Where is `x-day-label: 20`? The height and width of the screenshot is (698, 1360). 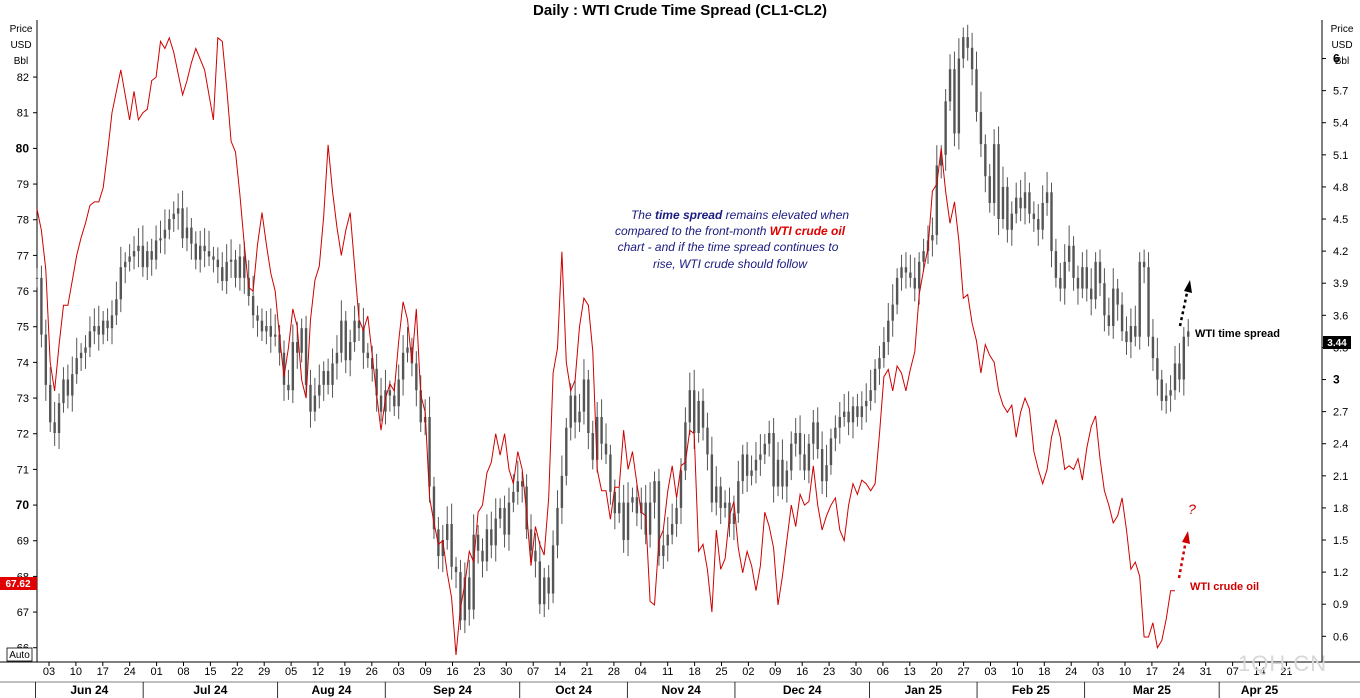
x-day-label: 20 is located at coordinates (937, 672).